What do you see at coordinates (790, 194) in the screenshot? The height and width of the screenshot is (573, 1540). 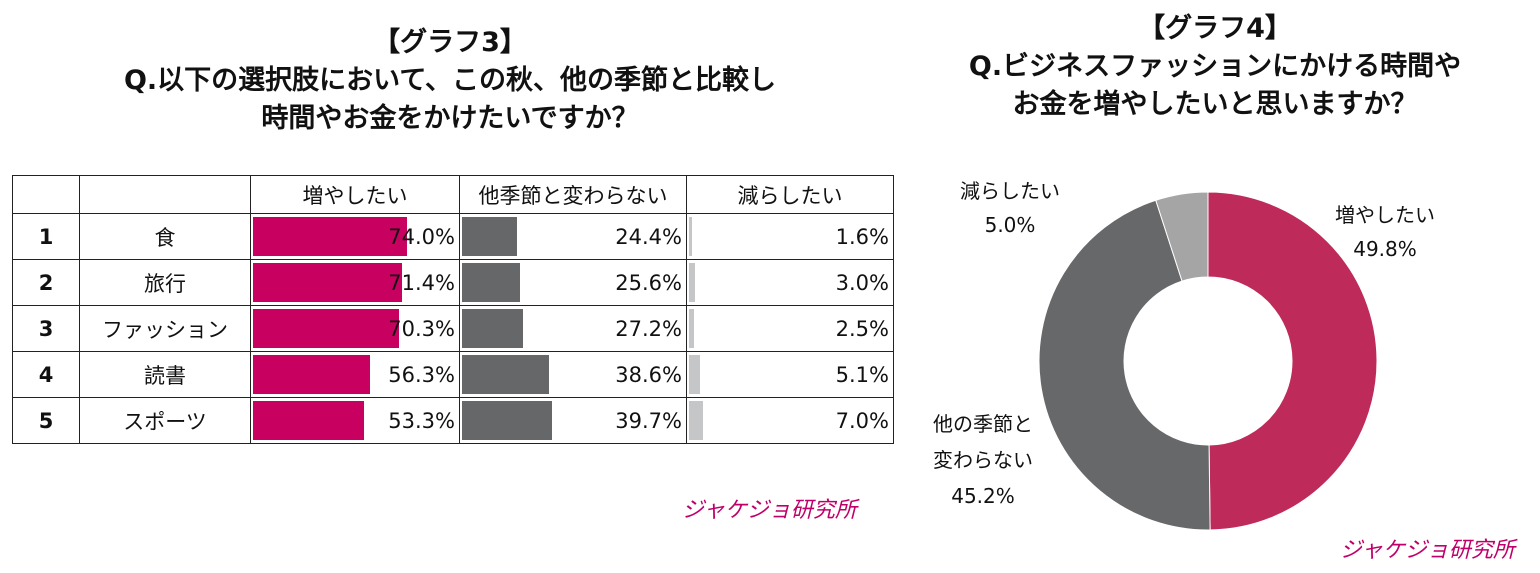 I see `header-col: 減らしたい` at bounding box center [790, 194].